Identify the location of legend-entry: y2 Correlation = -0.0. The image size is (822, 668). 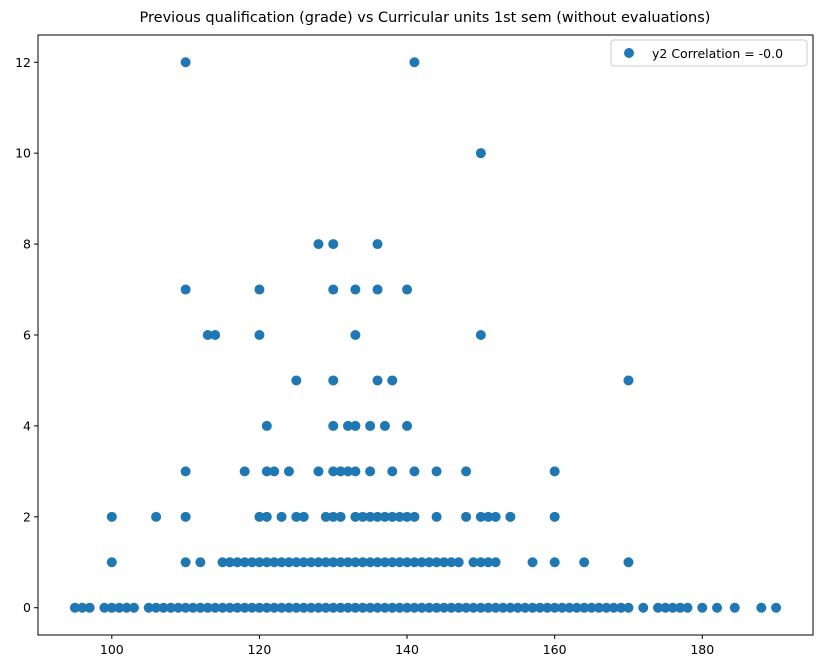
(717, 53).